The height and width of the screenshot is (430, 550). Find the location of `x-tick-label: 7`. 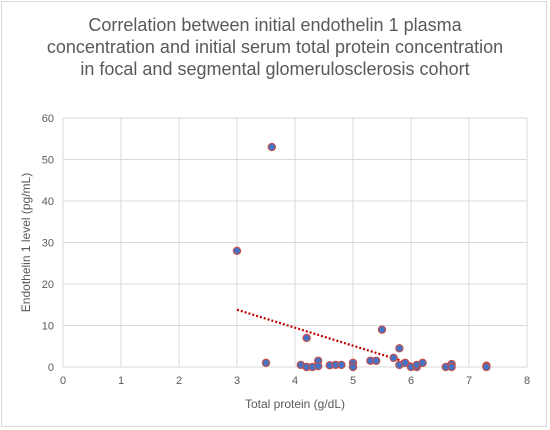

x-tick-label: 7 is located at coordinates (469, 381).